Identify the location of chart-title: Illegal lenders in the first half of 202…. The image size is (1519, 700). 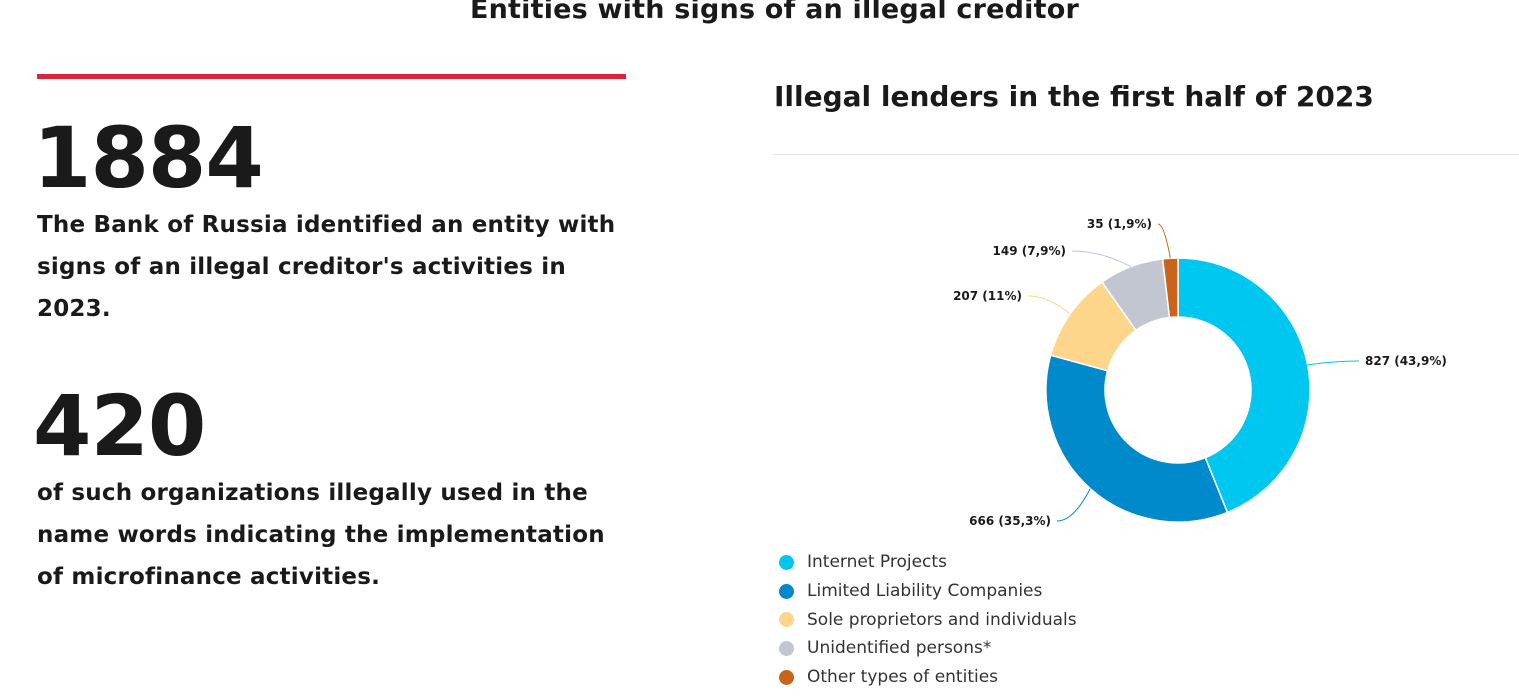
(1074, 96).